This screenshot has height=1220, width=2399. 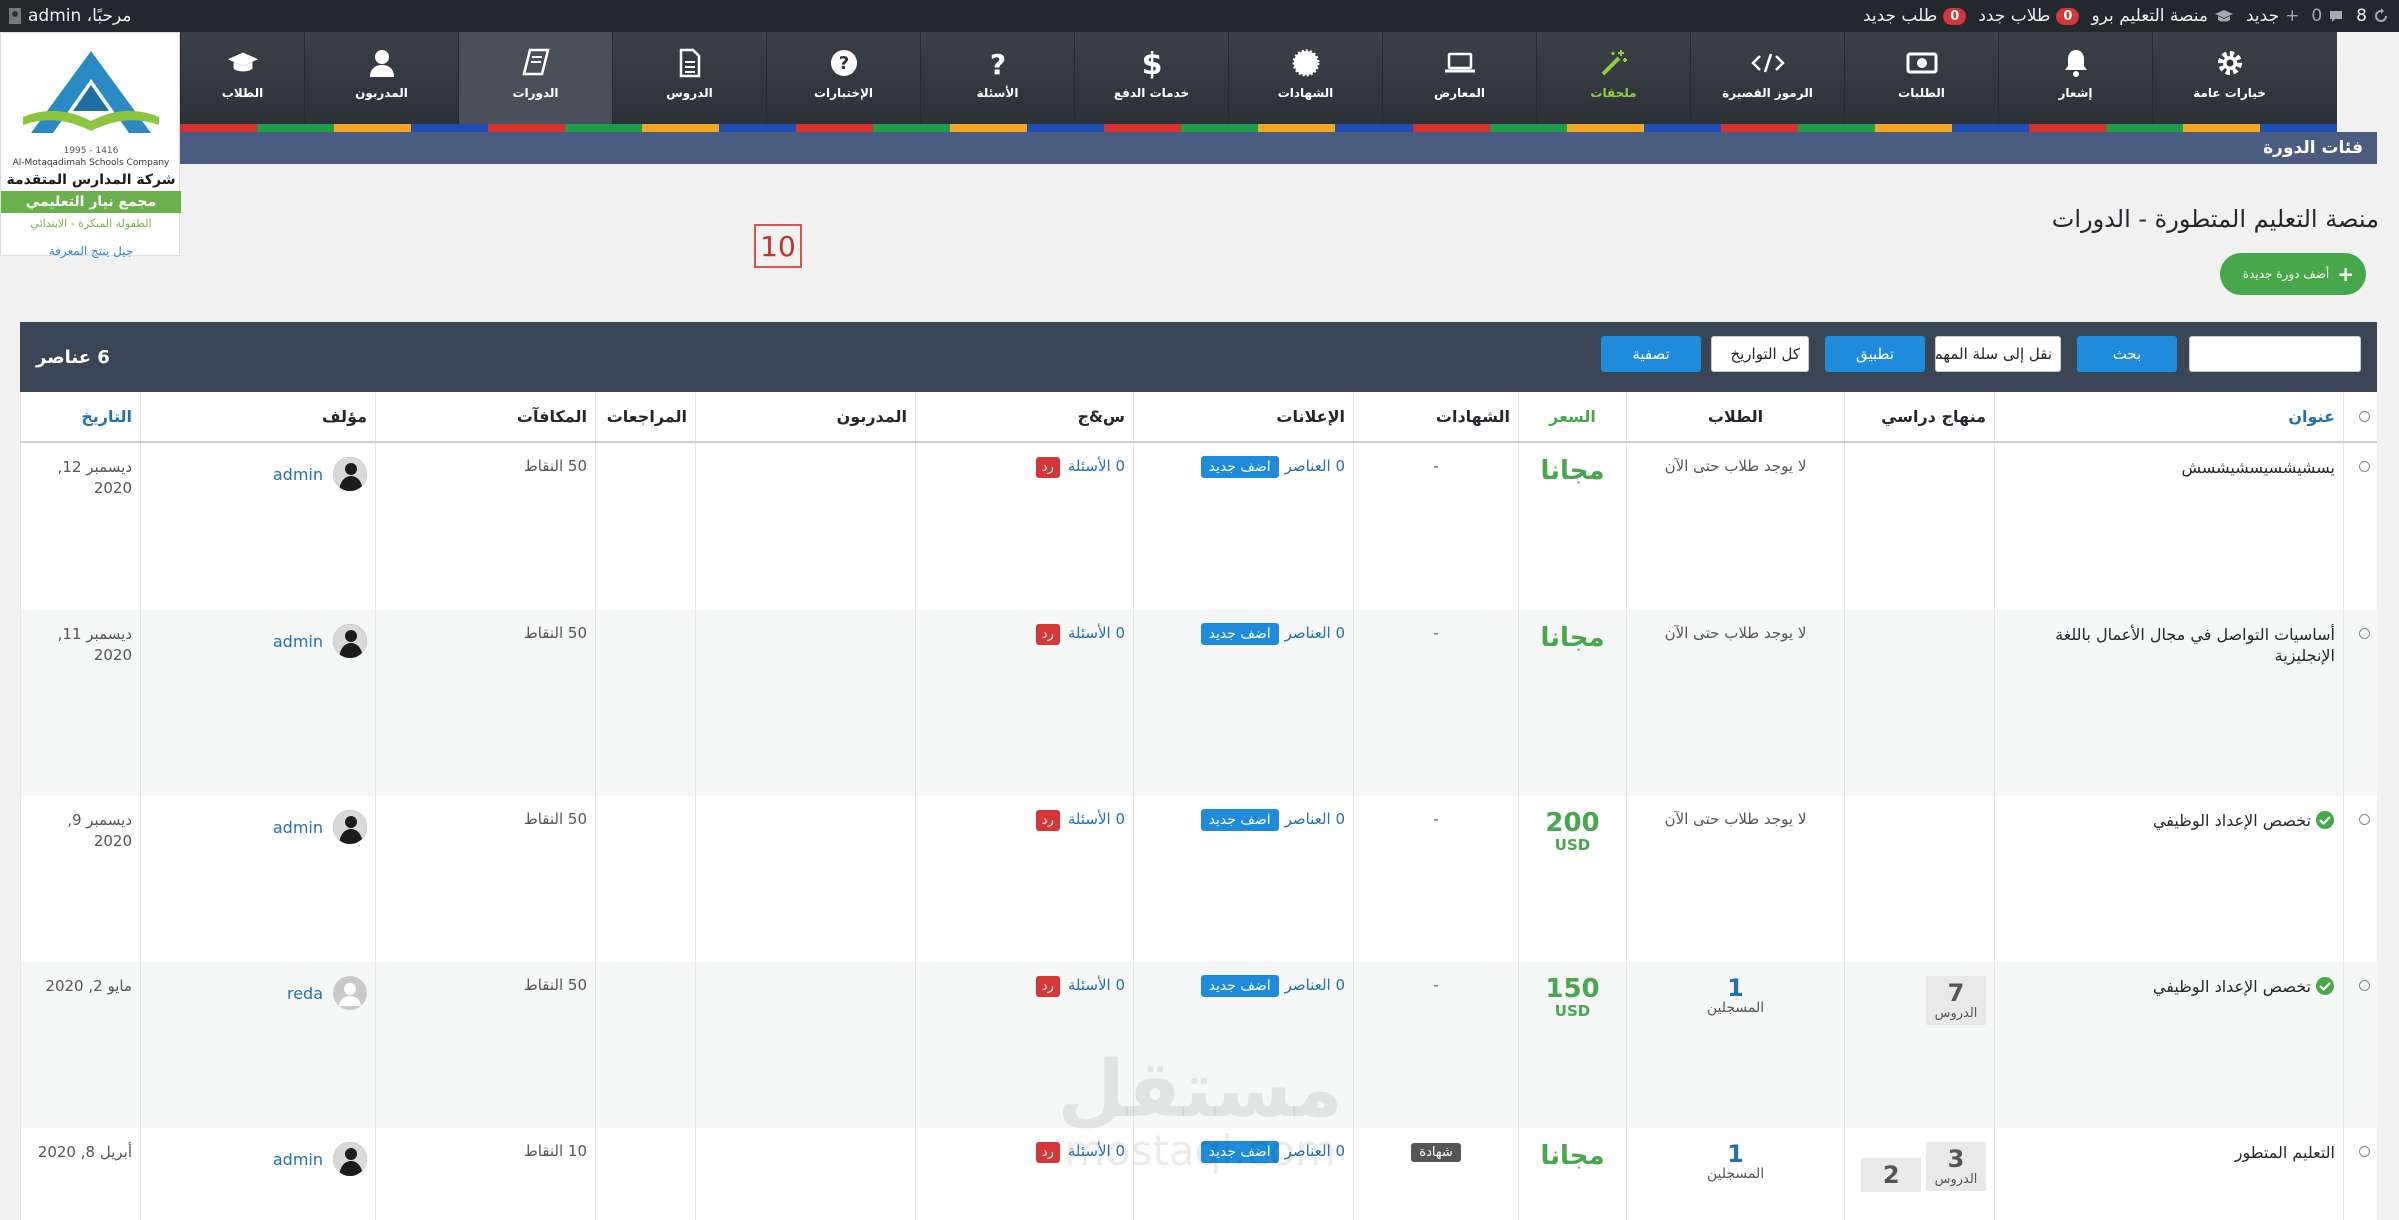 What do you see at coordinates (1305, 93) in the screenshot?
I see `nav-label: الشهادات` at bounding box center [1305, 93].